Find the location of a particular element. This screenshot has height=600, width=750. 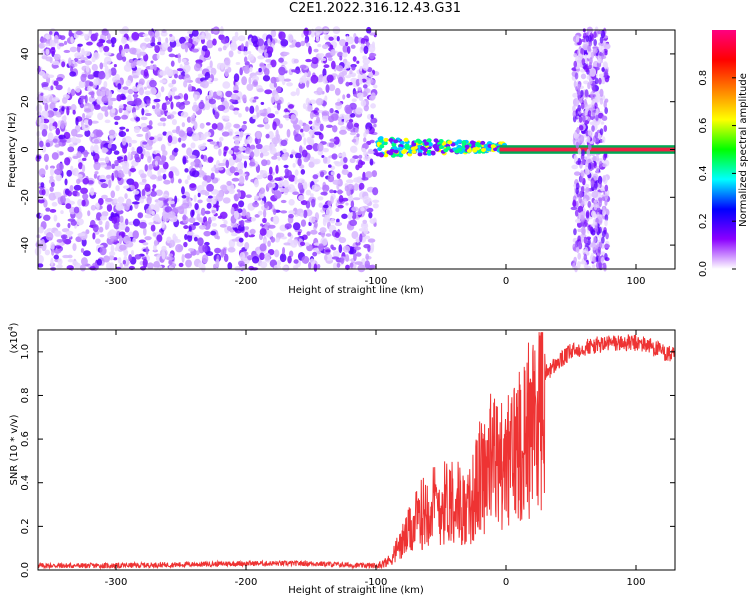

snr-y-tick-label: 0.2 is located at coordinates (25, 526).